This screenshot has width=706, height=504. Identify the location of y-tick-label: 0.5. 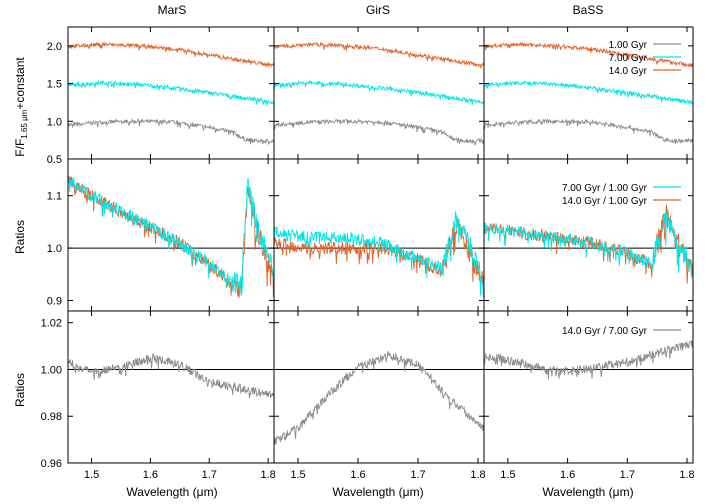
(54, 160).